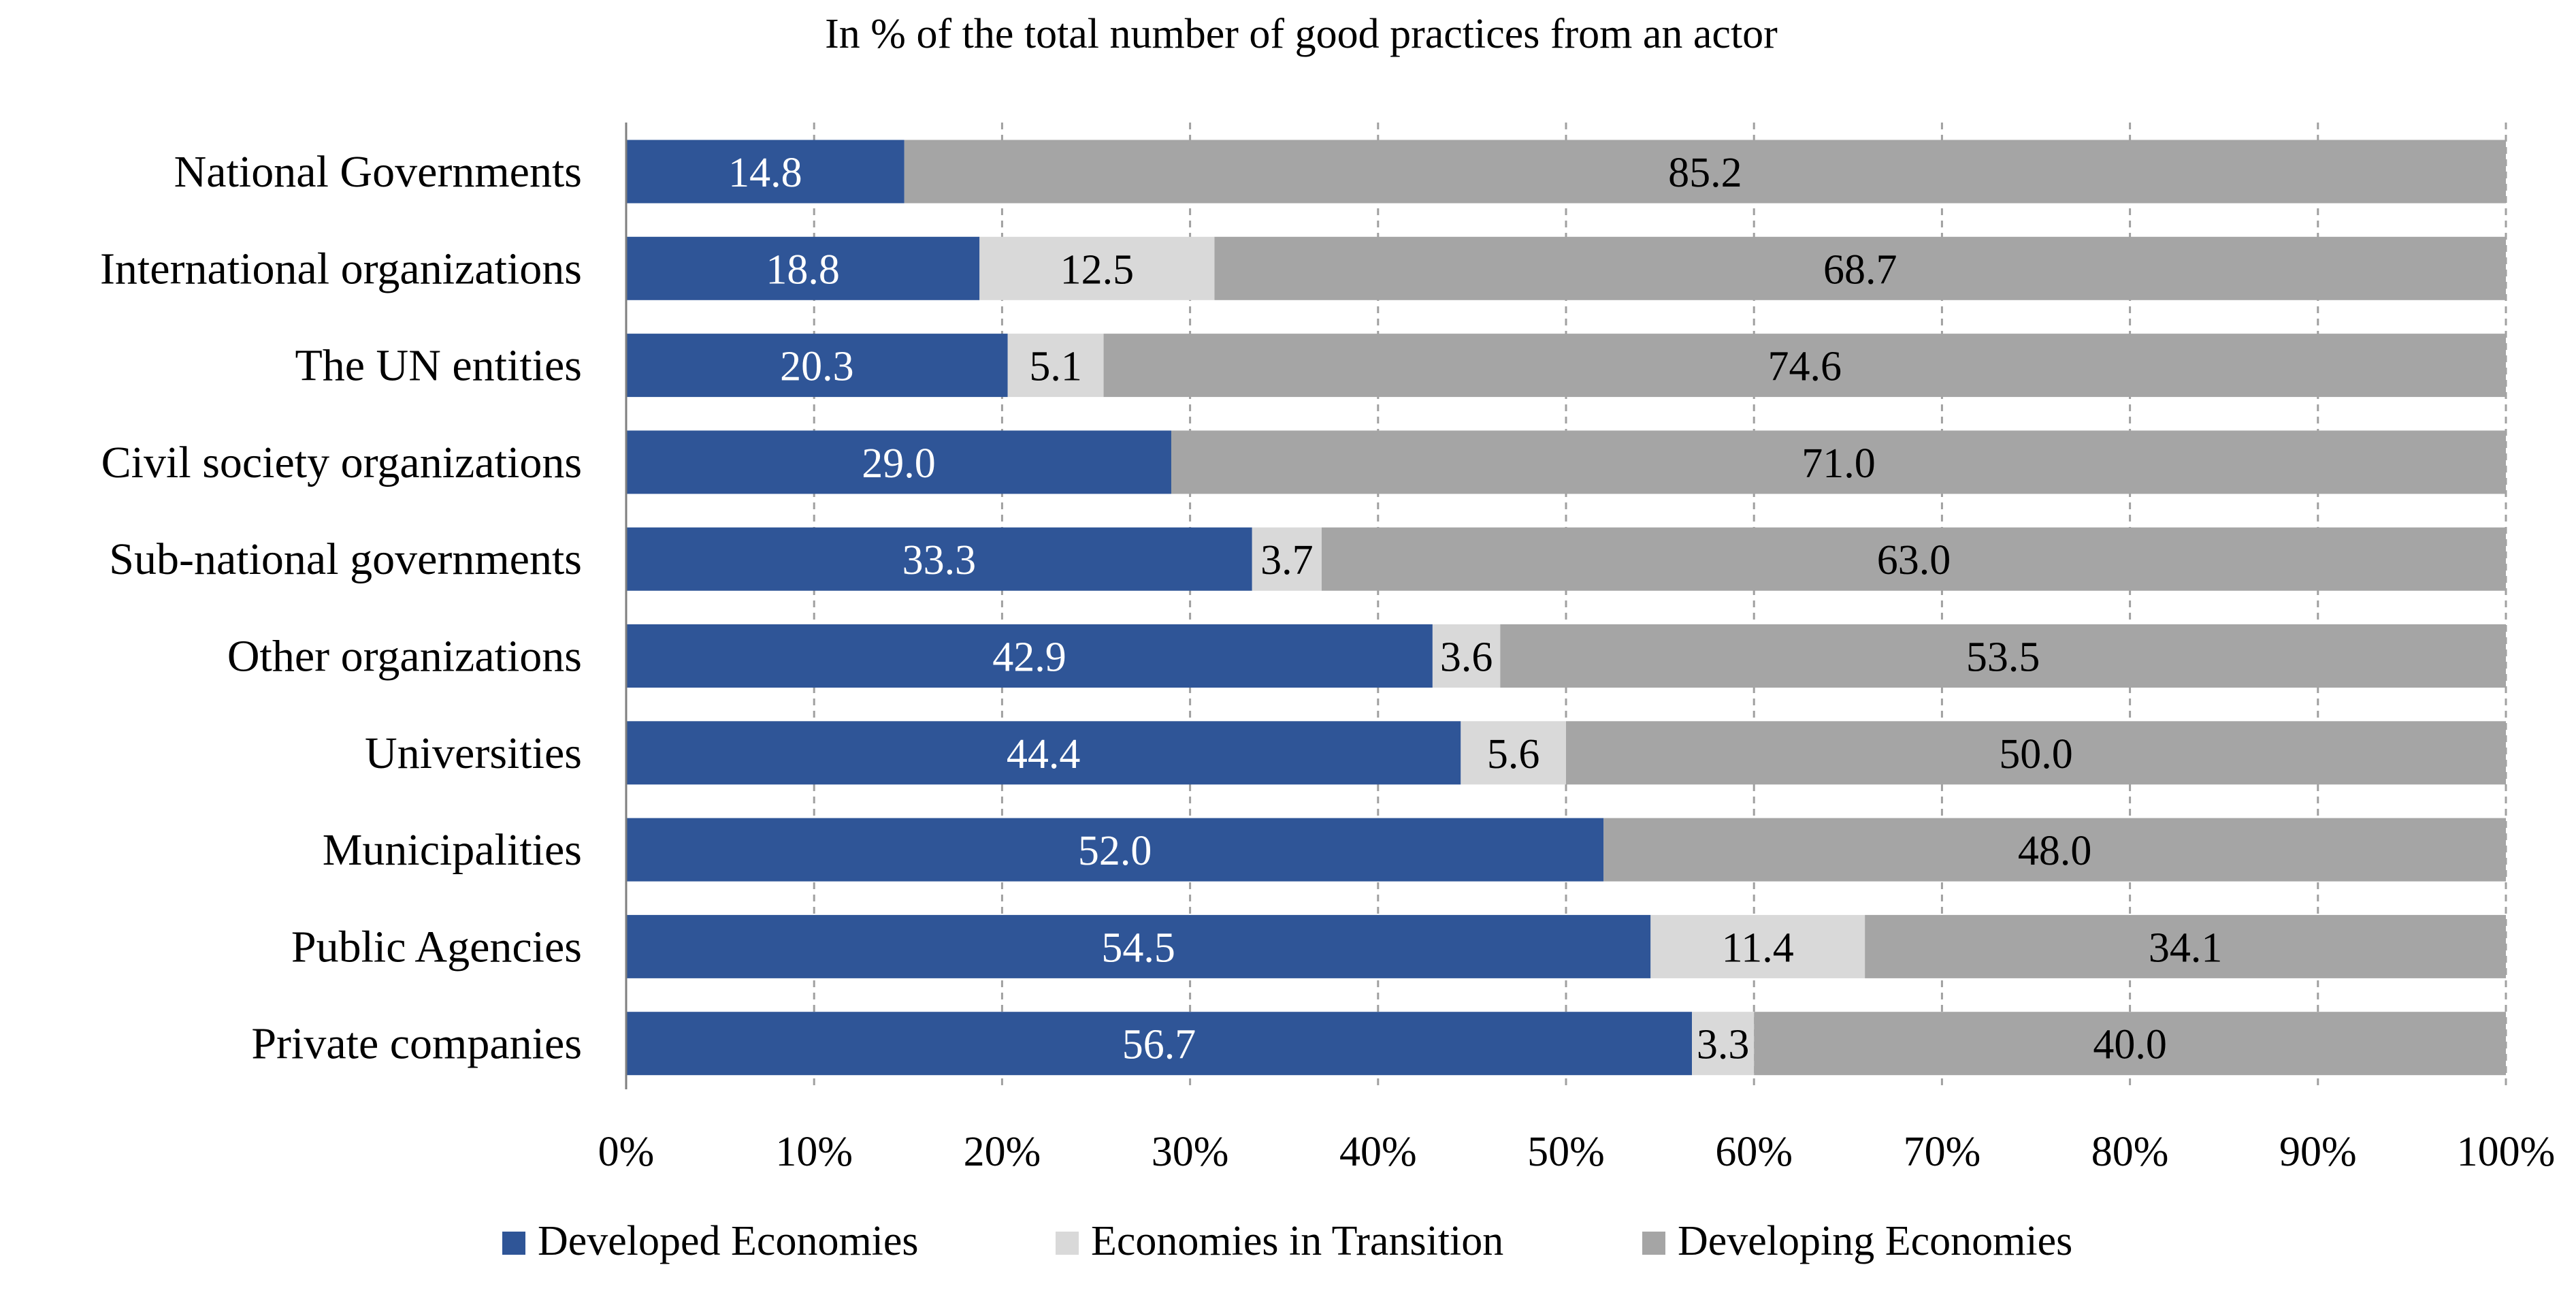 The image size is (2576, 1299). What do you see at coordinates (341, 462) in the screenshot?
I see `category-label: Civil society organizations` at bounding box center [341, 462].